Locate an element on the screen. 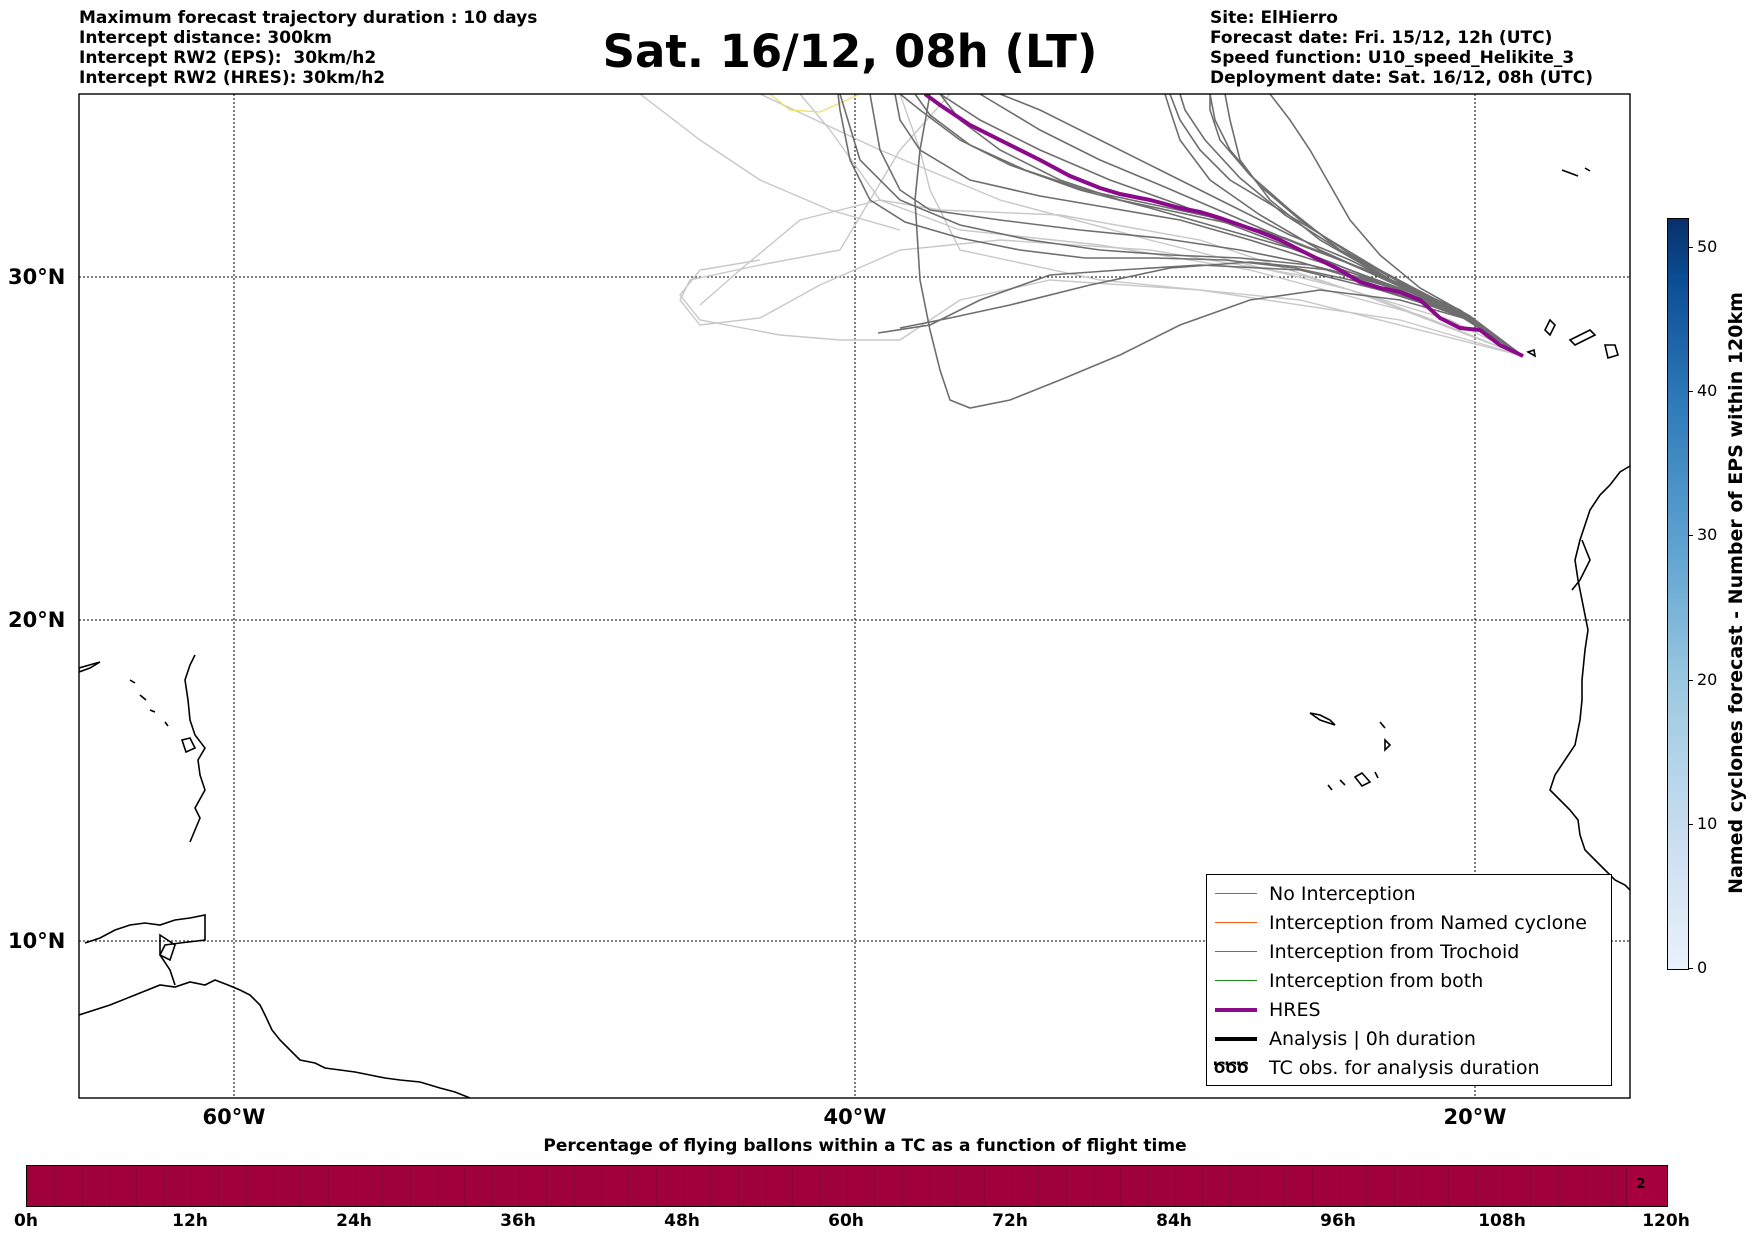 The width and height of the screenshot is (1752, 1241). guadeloupe is located at coordinates (188, 745).